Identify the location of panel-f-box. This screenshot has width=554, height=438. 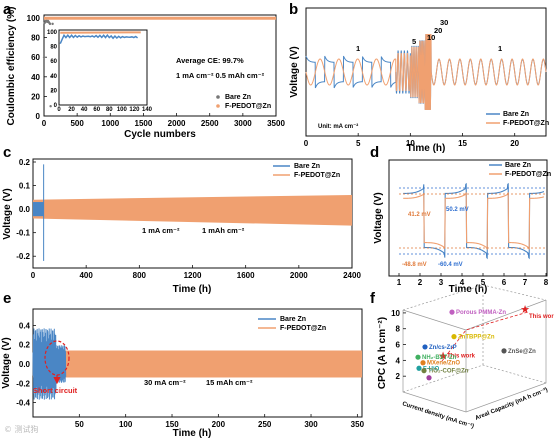
(474, 348).